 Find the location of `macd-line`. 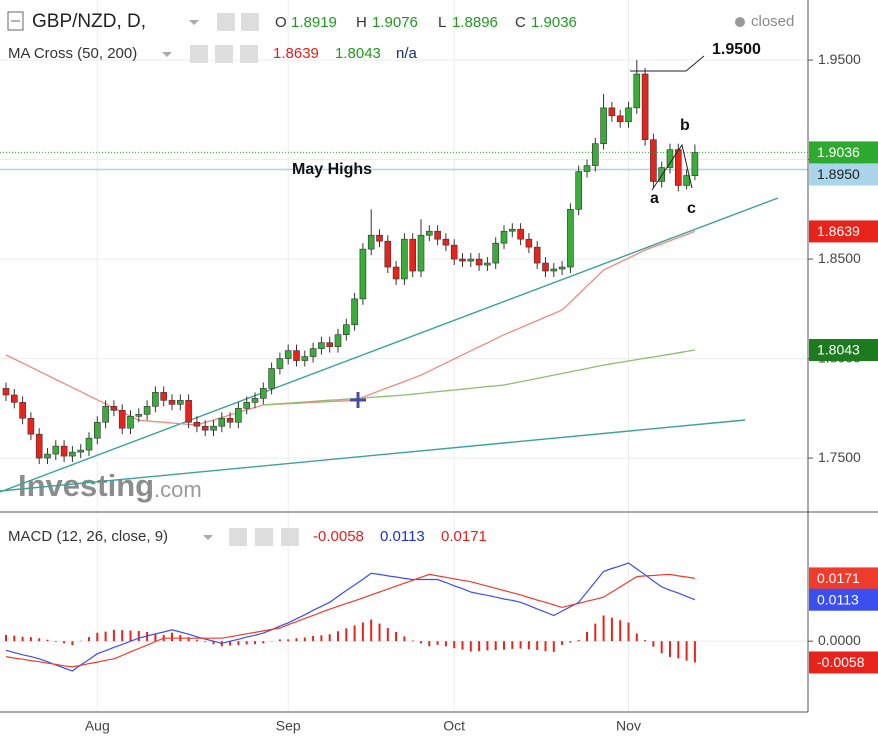

macd-line is located at coordinates (350, 620).